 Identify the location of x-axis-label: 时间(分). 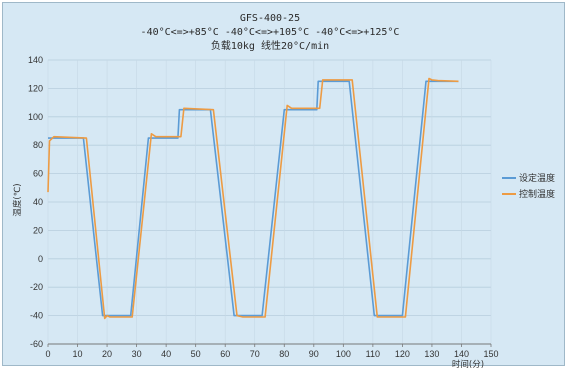
(468, 364).